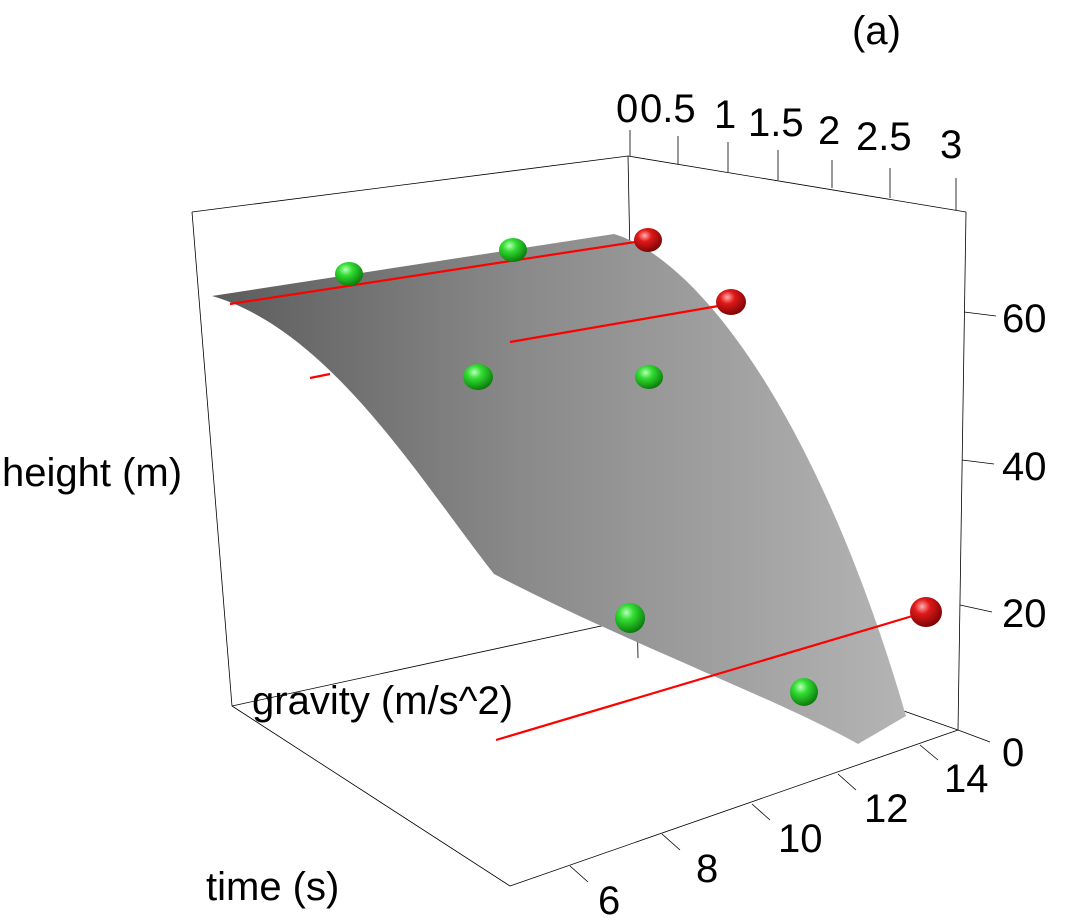 The height and width of the screenshot is (923, 1066). What do you see at coordinates (793, 170) in the screenshot?
I see `y-axis-ticks` at bounding box center [793, 170].